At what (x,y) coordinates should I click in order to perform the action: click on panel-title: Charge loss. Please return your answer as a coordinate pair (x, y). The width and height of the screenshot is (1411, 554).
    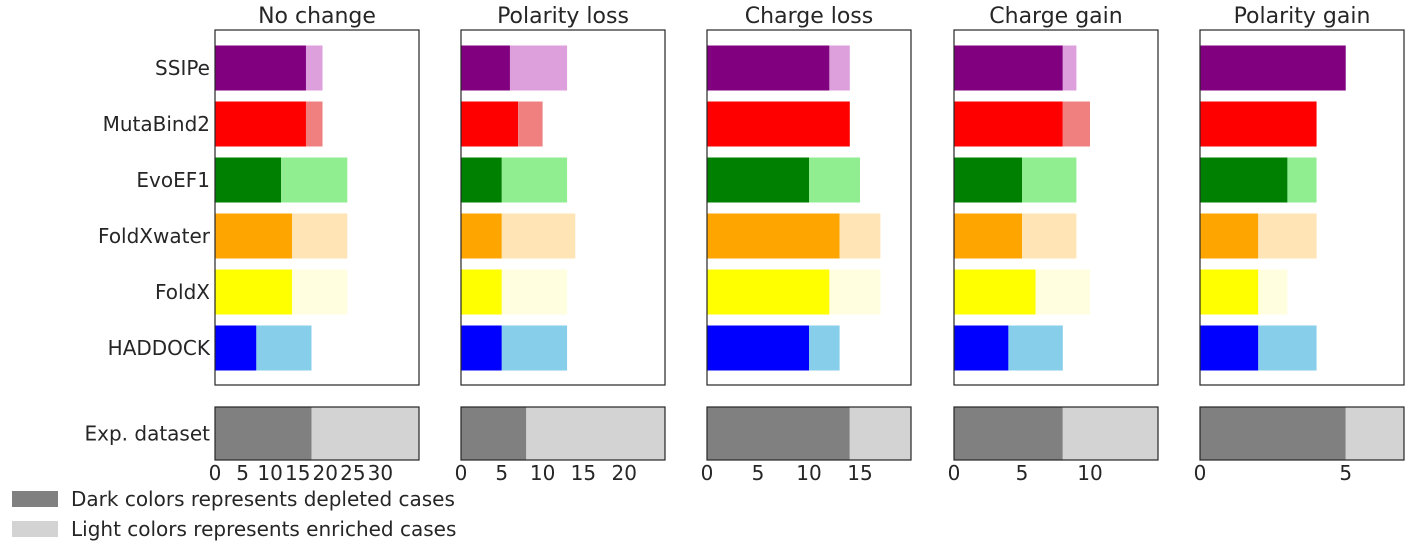
    Looking at the image, I should click on (809, 16).